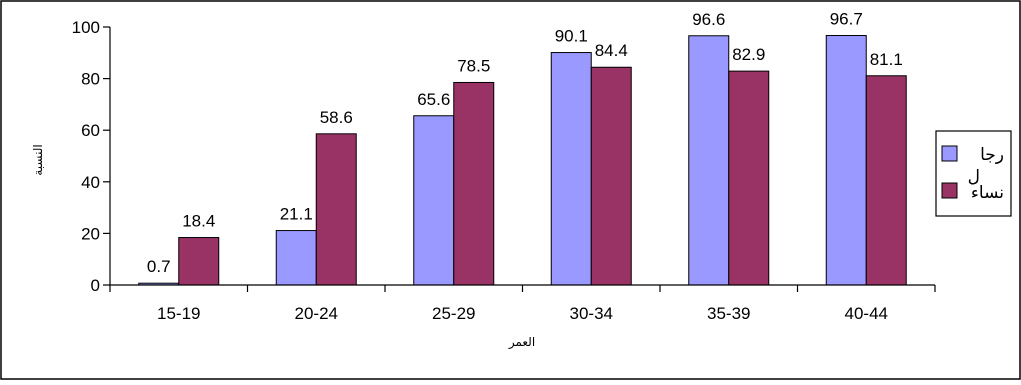 Image resolution: width=1021 pixels, height=385 pixels. I want to click on data-label: 78.5, so click(473, 65).